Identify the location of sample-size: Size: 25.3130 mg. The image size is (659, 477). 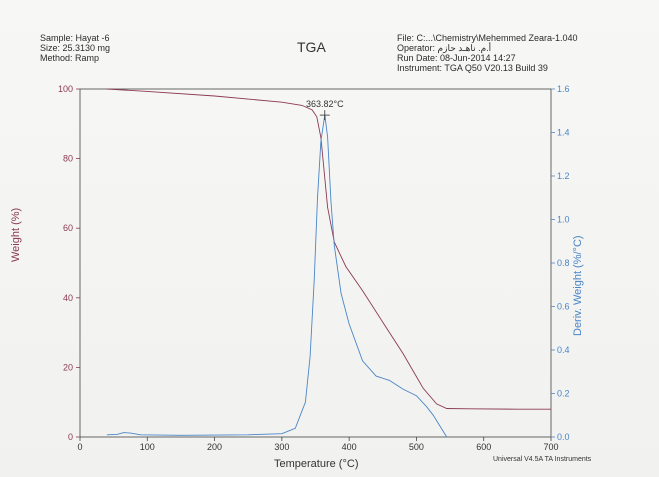
(75, 48).